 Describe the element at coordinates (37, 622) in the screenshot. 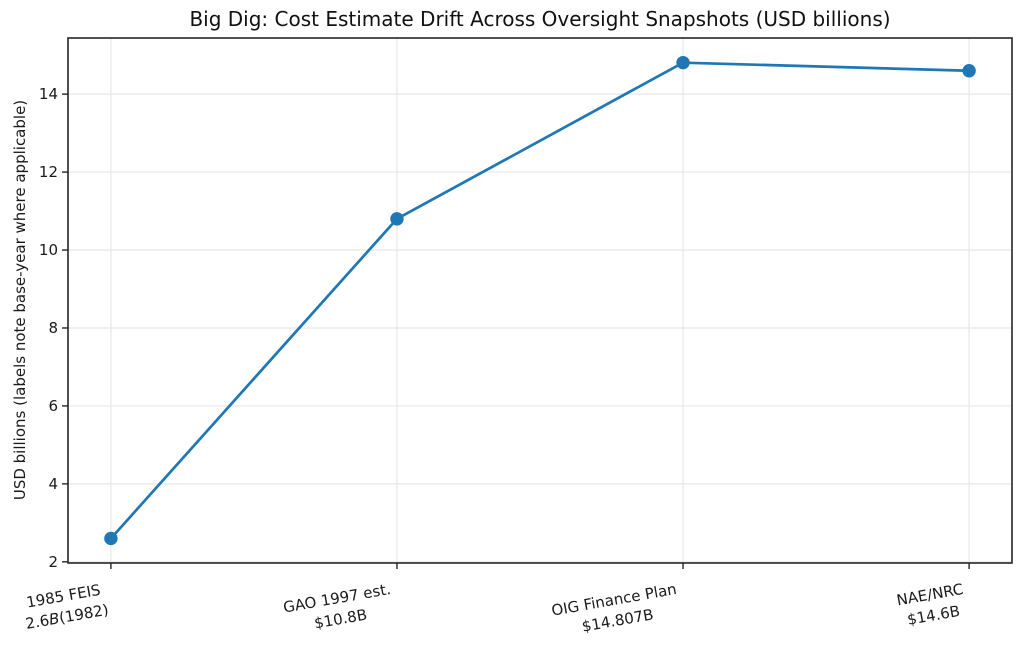

I see `x-tick-label-segment: 2.6` at that location.